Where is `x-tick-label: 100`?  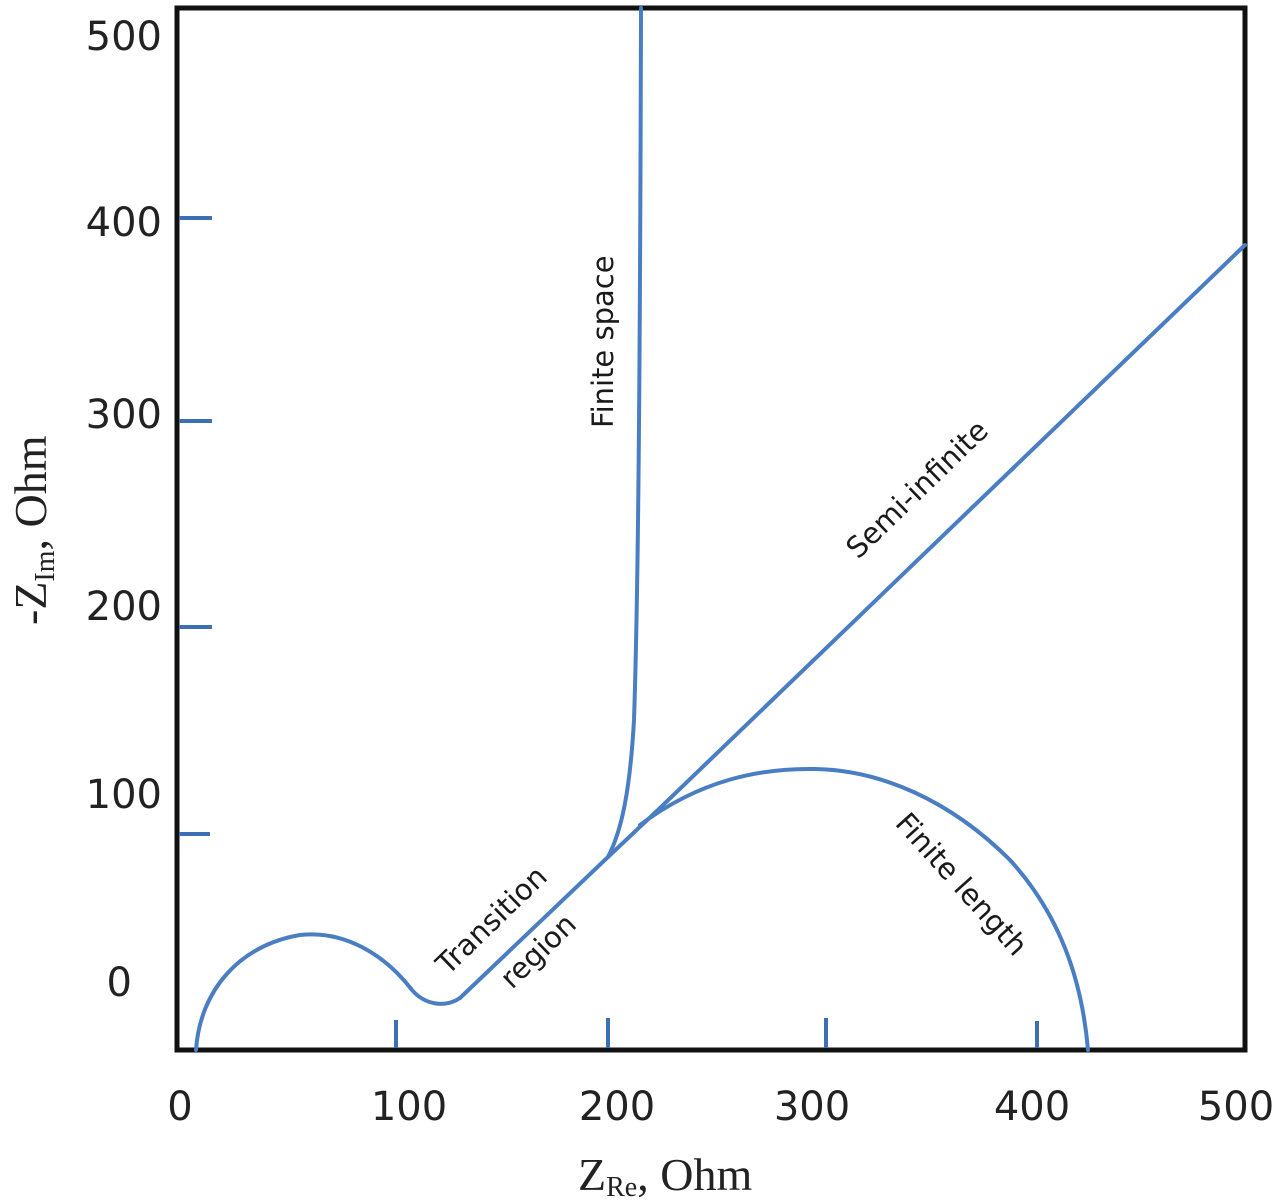
x-tick-label: 100 is located at coordinates (409, 1107).